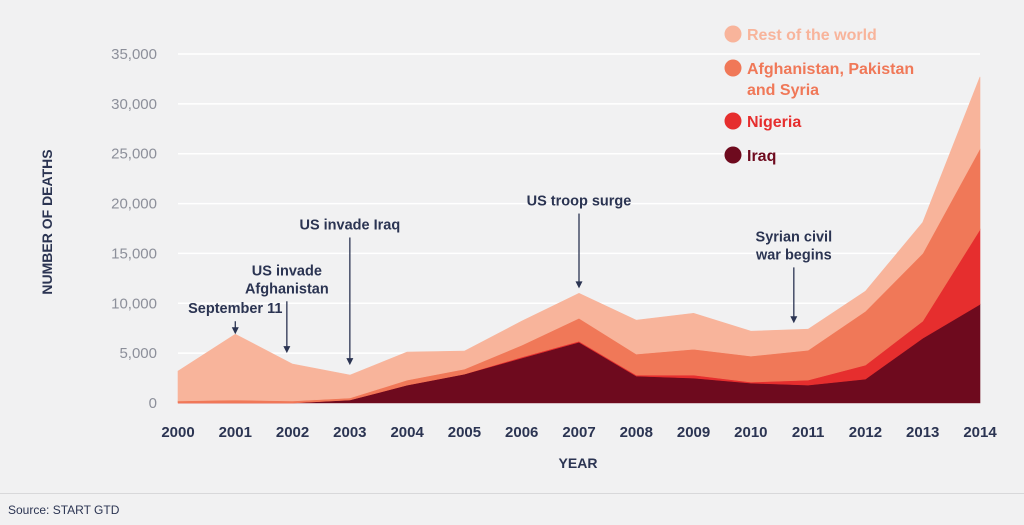 This screenshot has width=1024, height=525. I want to click on x-tick-label: 2005, so click(464, 432).